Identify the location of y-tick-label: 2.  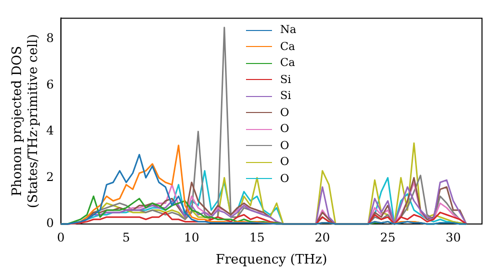
(50, 177).